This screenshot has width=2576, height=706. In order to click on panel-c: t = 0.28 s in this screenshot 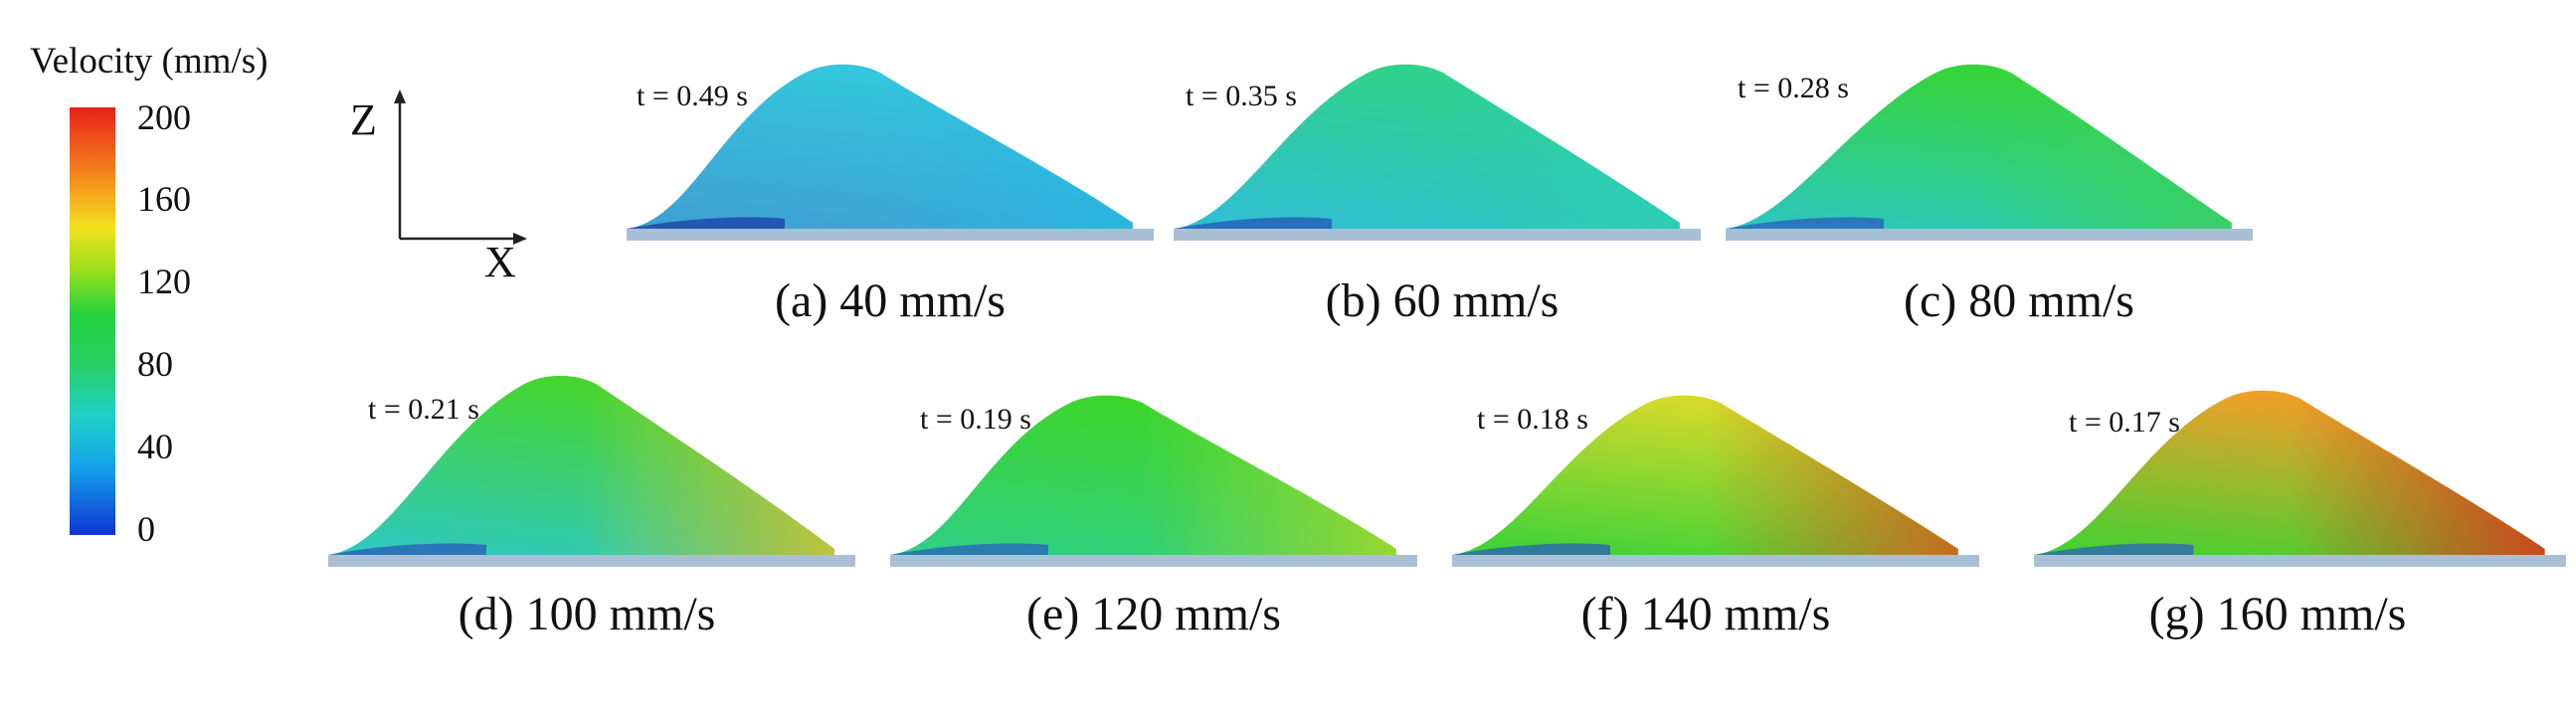, I will do `click(1989, 152)`.